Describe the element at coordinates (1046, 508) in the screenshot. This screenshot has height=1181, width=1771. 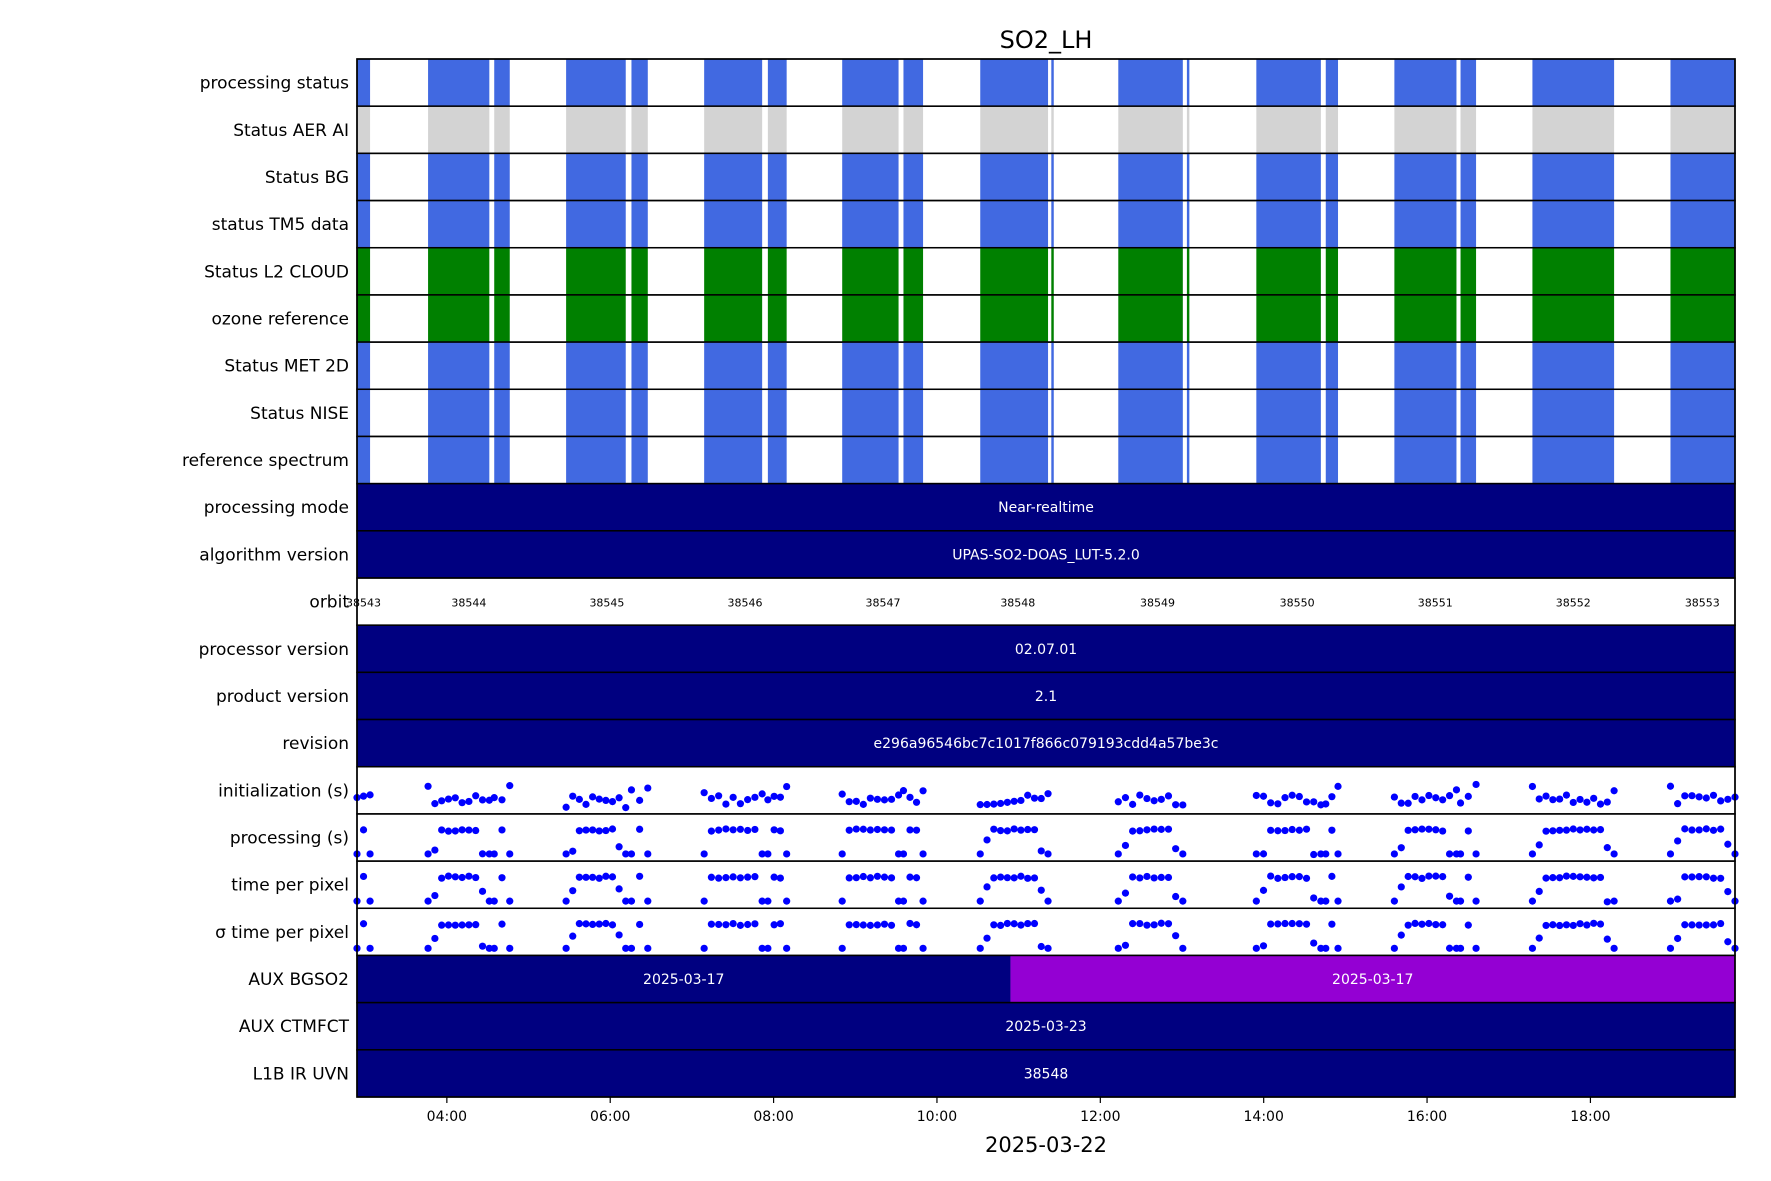
I see `bar-segment-label: Near-realtime` at that location.